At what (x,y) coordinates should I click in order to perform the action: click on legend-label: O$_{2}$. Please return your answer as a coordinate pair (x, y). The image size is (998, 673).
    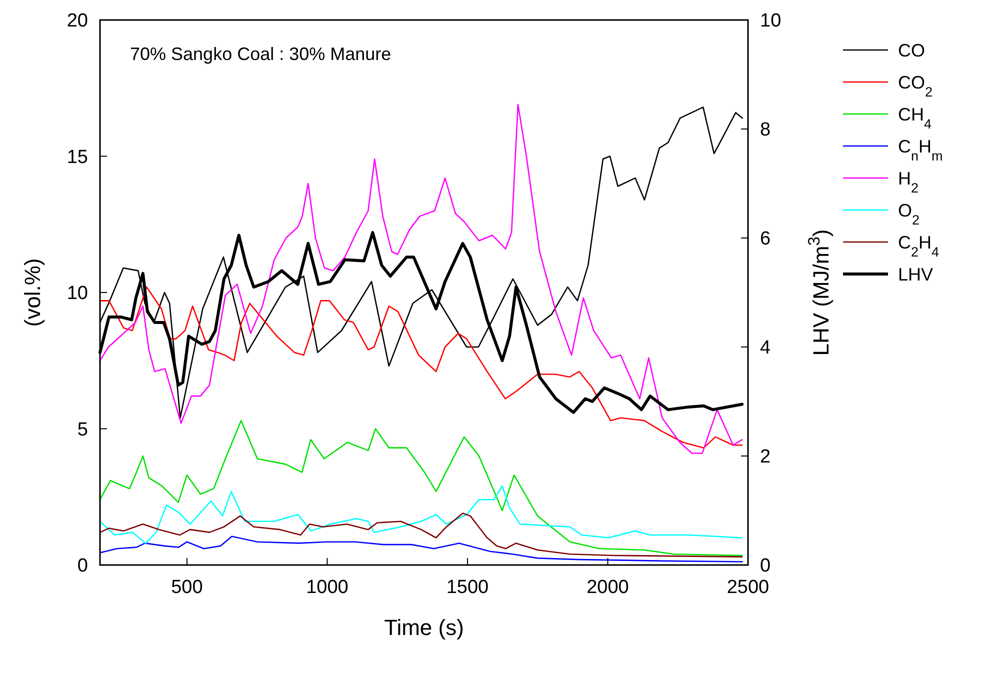
    Looking at the image, I should click on (909, 213).